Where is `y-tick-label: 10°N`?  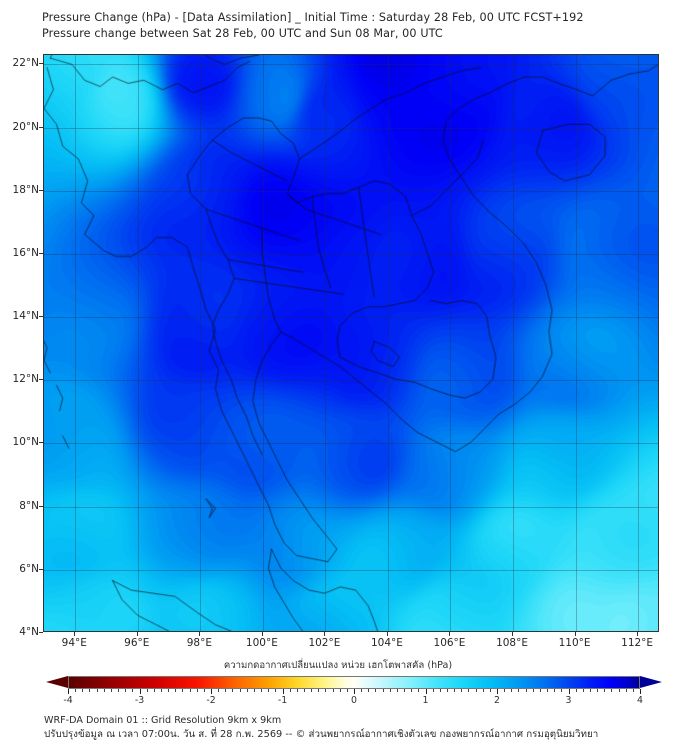 y-tick-label: 10°N is located at coordinates (25, 442).